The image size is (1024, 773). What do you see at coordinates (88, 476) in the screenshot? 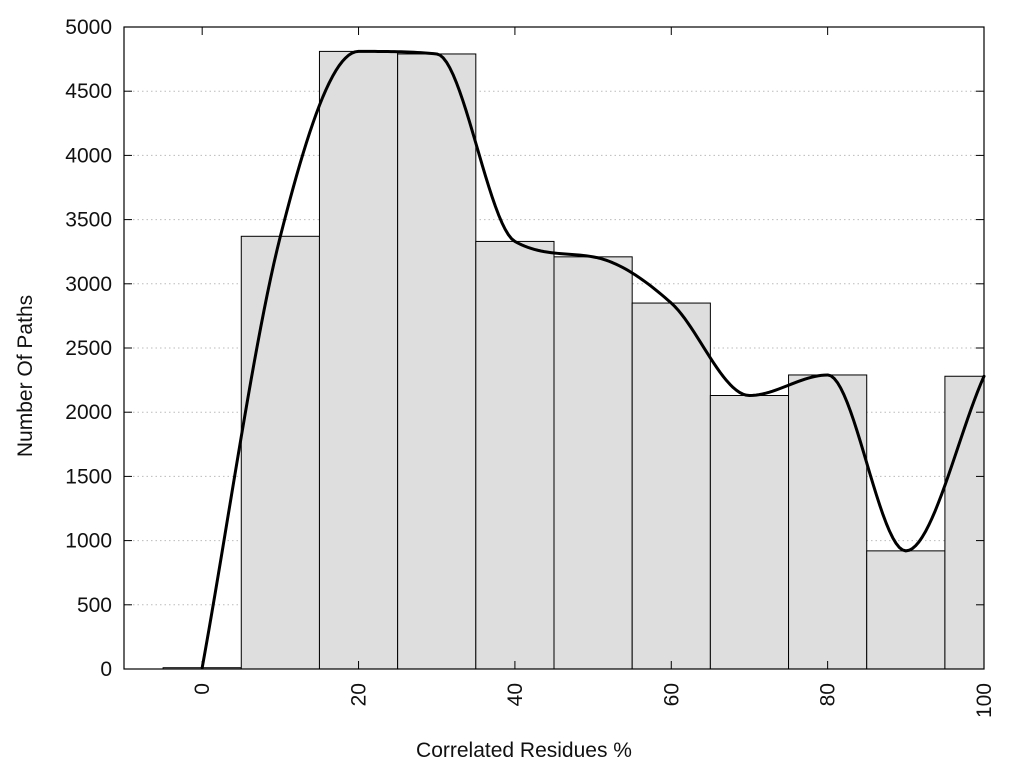
I see `y-tick-label: 1500` at bounding box center [88, 476].